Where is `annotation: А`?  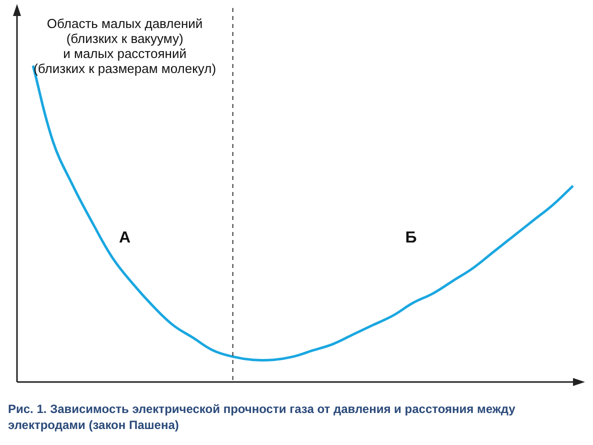
annotation: А is located at coordinates (125, 237).